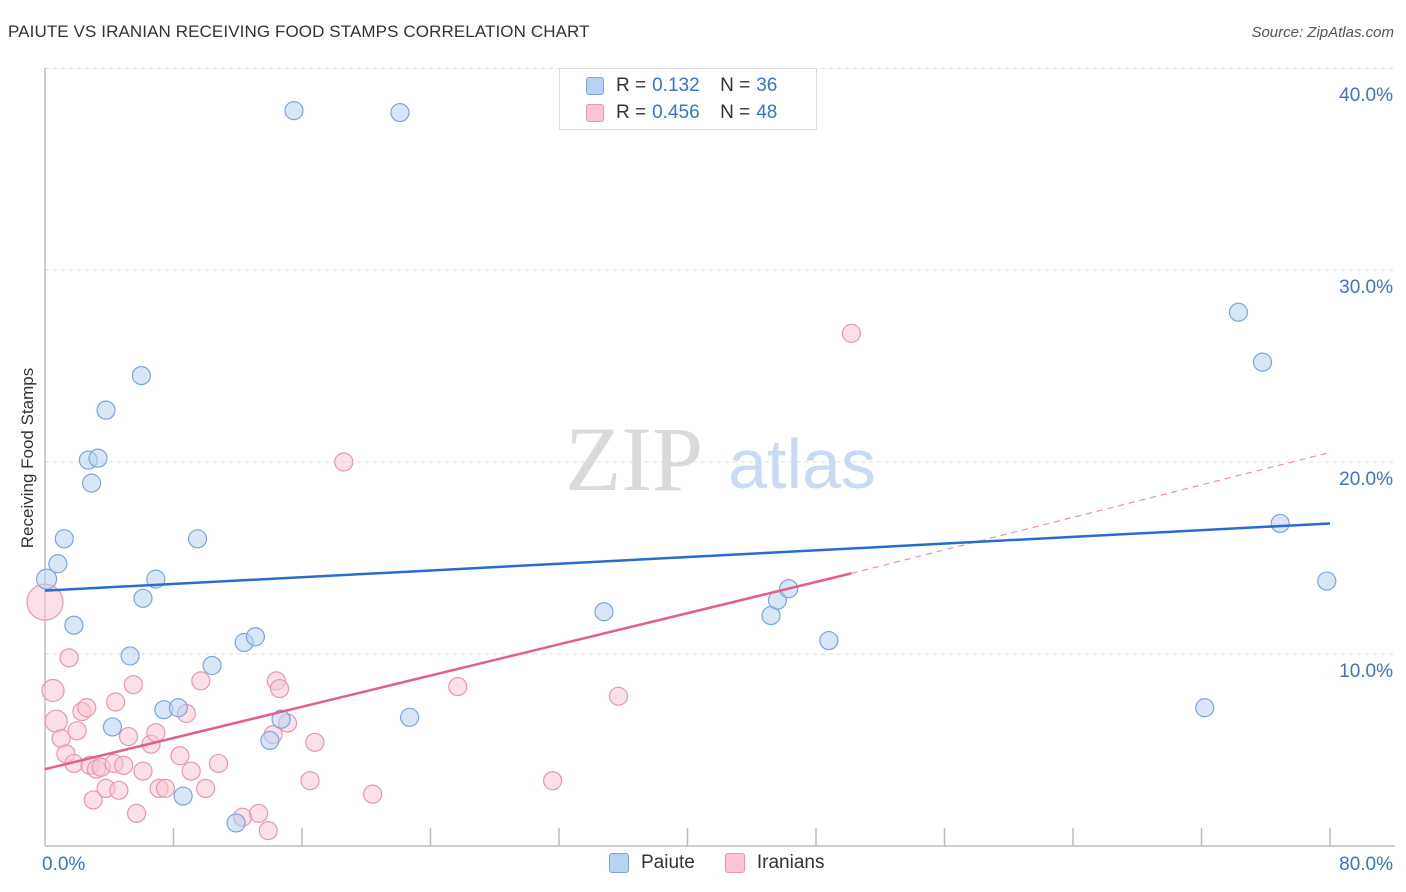  What do you see at coordinates (27, 458) in the screenshot?
I see `y-axis-title: Receiving Food Stamps` at bounding box center [27, 458].